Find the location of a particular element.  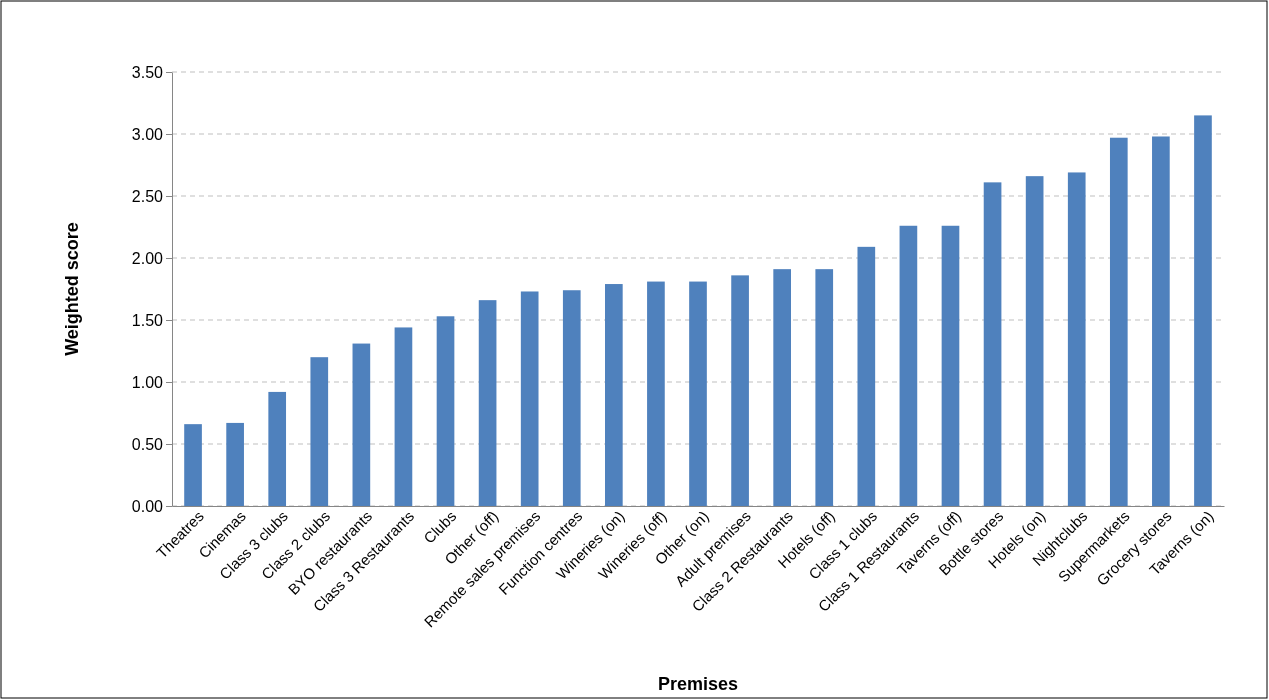

y-tick-label: 0.00 is located at coordinates (147, 506).